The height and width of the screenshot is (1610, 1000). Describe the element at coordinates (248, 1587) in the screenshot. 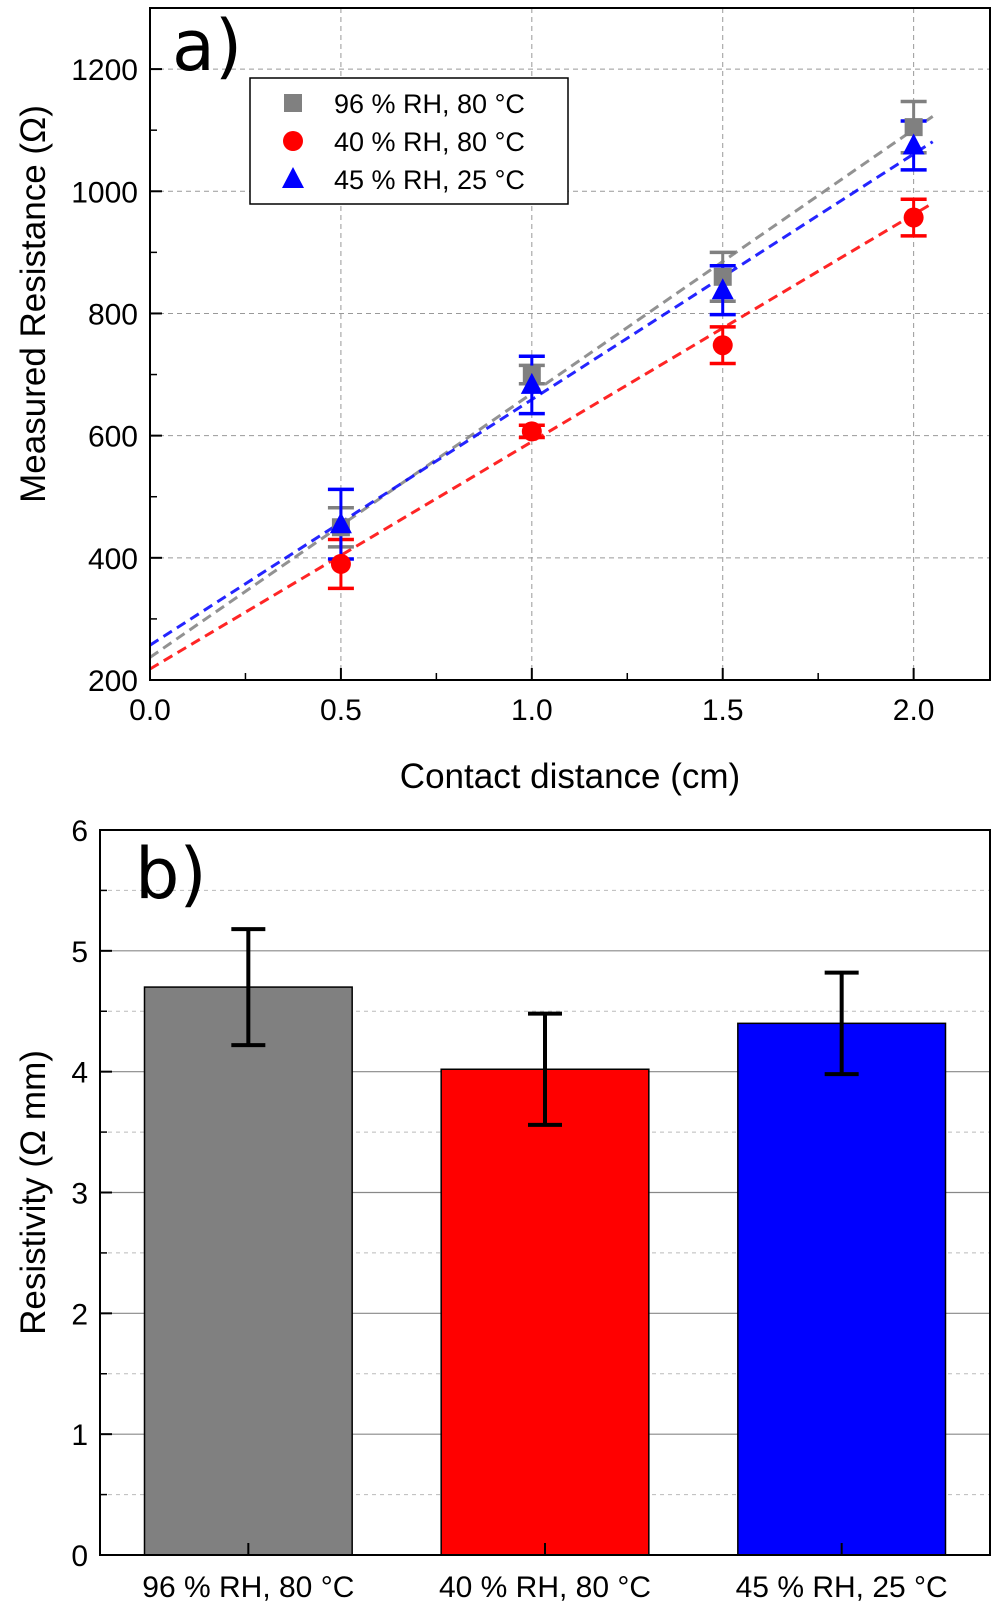

I see `chart-b-x-tick-label: 96 % RH, 80 °C` at that location.